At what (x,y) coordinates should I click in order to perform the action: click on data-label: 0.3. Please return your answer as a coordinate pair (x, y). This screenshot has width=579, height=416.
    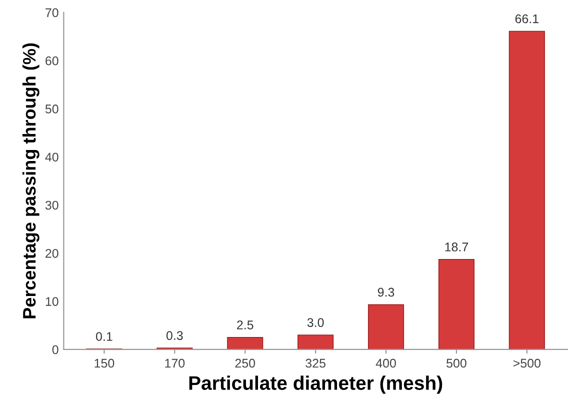
    Looking at the image, I should click on (174, 335).